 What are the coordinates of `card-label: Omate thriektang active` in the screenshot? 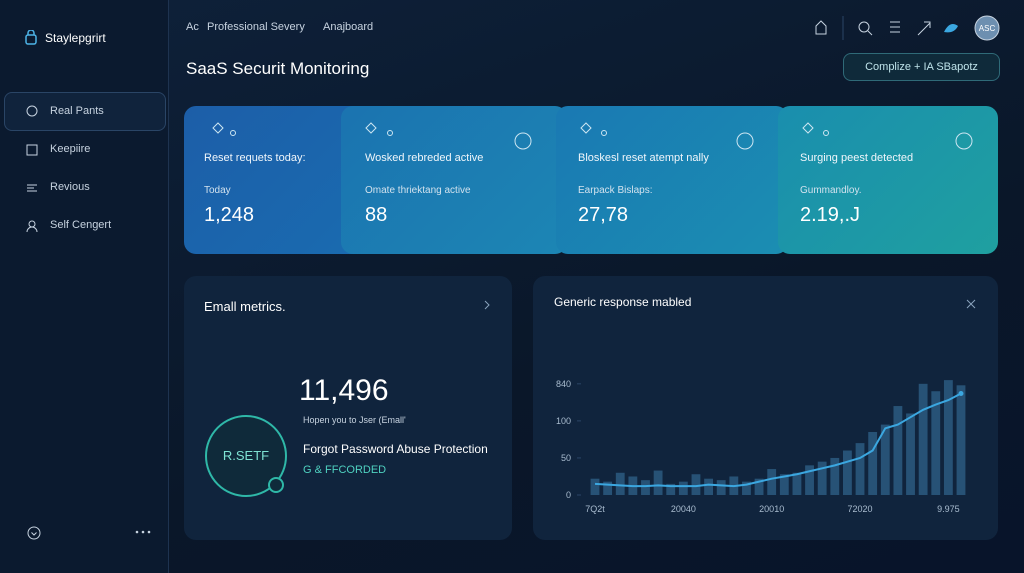 It's located at (418, 190).